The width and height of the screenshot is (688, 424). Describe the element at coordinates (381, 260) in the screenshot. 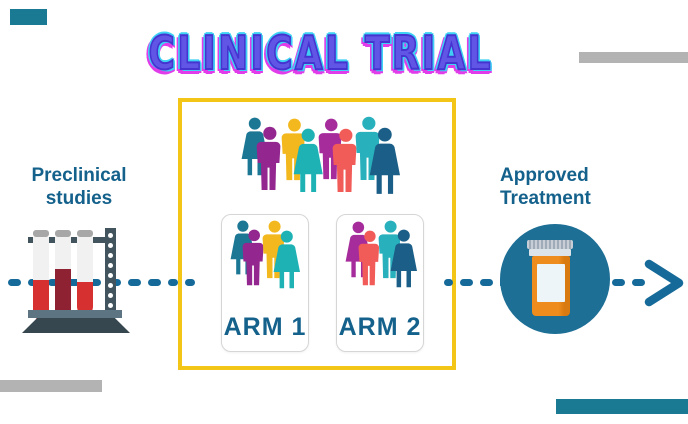

I see `arm-2-figures` at that location.